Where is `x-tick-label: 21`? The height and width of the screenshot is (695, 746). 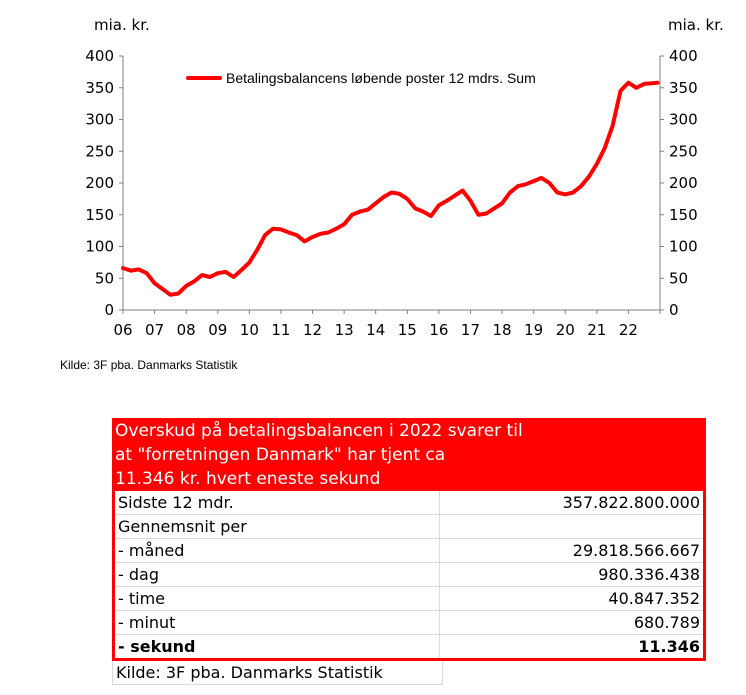
x-tick-label: 21 is located at coordinates (596, 330).